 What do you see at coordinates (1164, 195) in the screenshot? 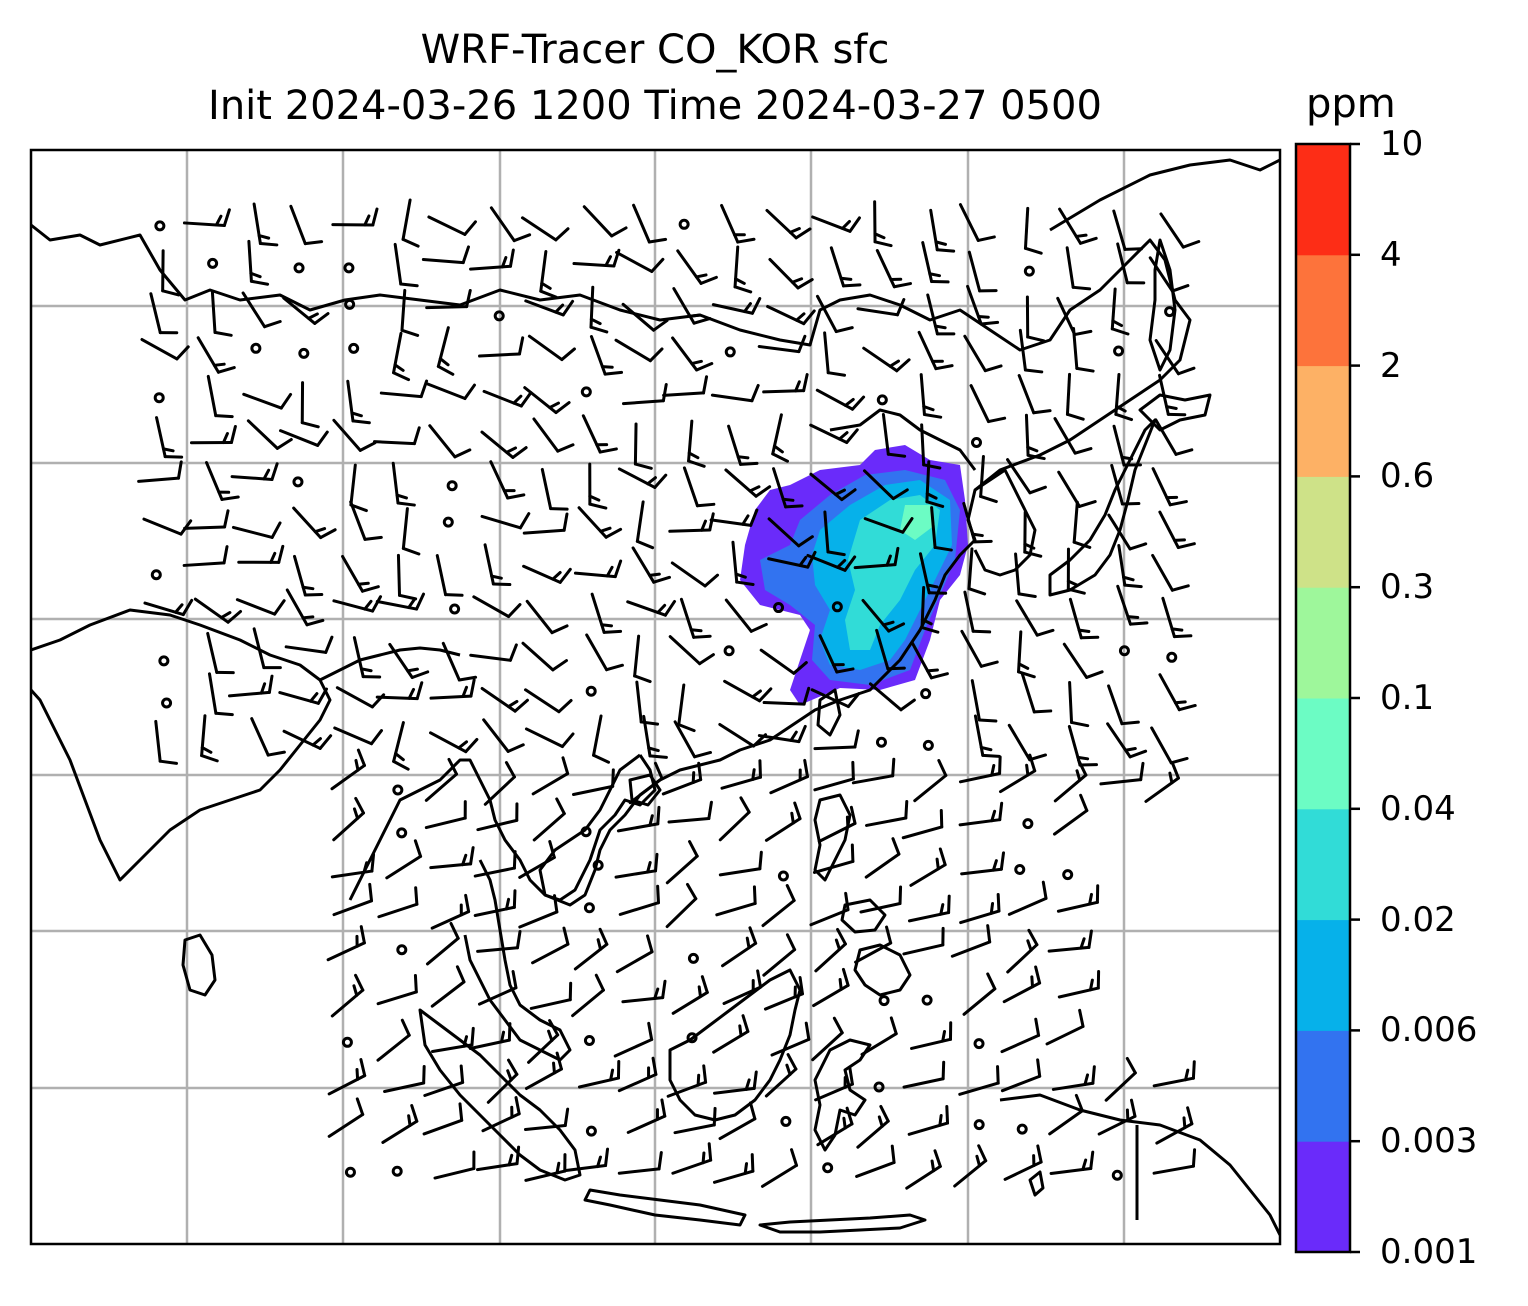
I see `coastline-kamchatka-side` at bounding box center [1164, 195].